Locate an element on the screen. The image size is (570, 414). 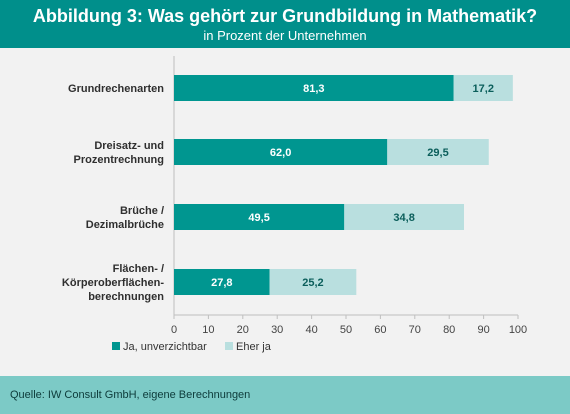
x-tick-label: 90 is located at coordinates (483, 330).